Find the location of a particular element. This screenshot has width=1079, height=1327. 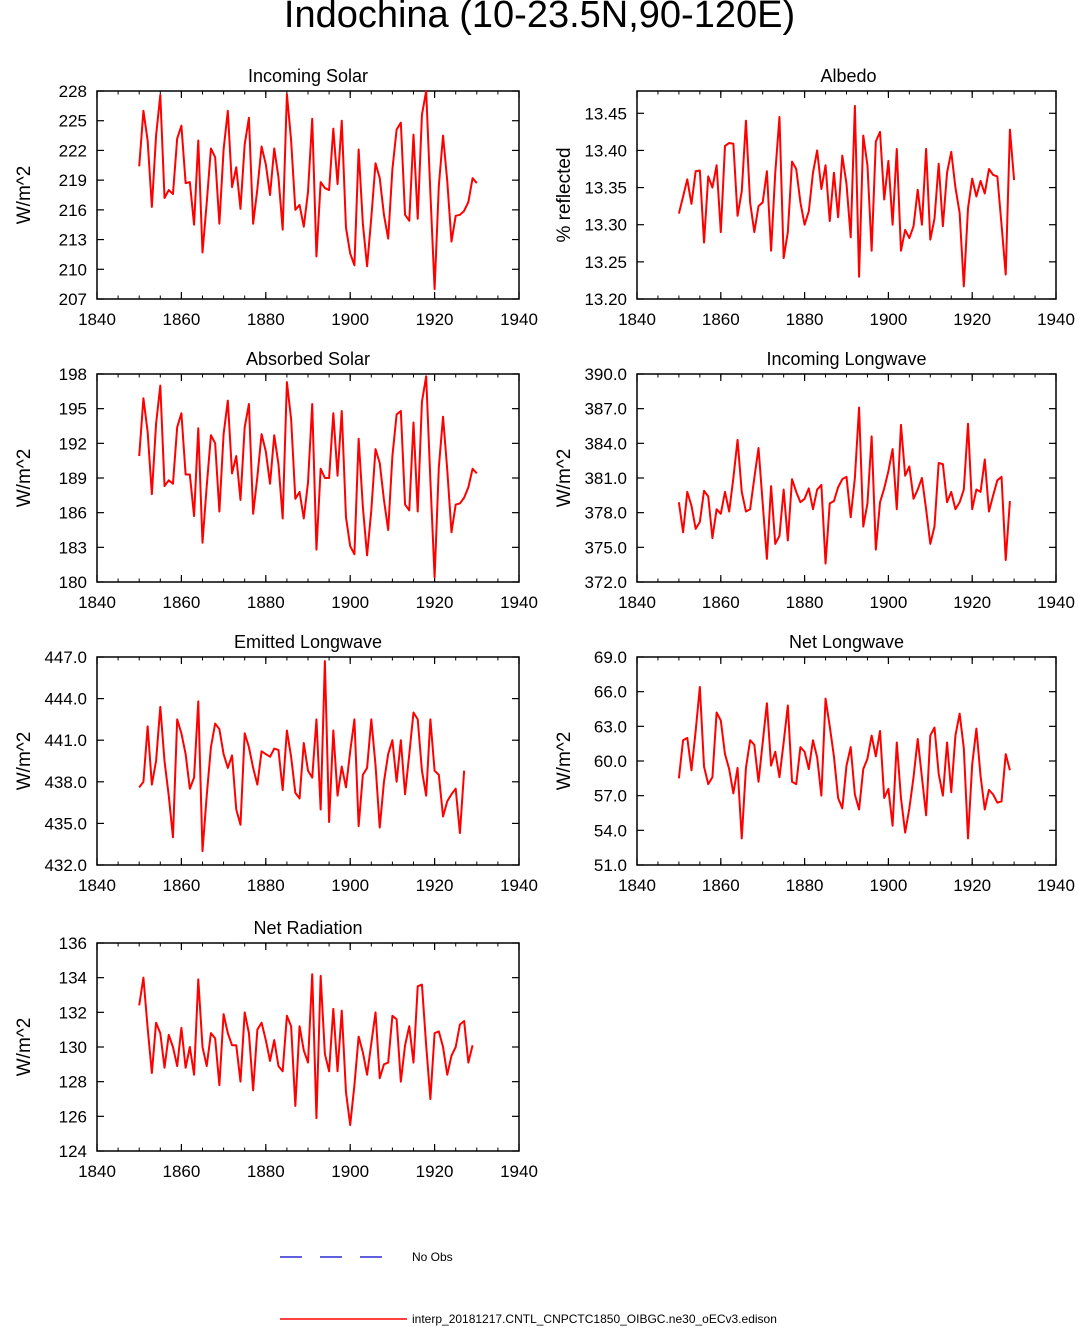

panel-title: Emitted Longwave is located at coordinates (308, 642).